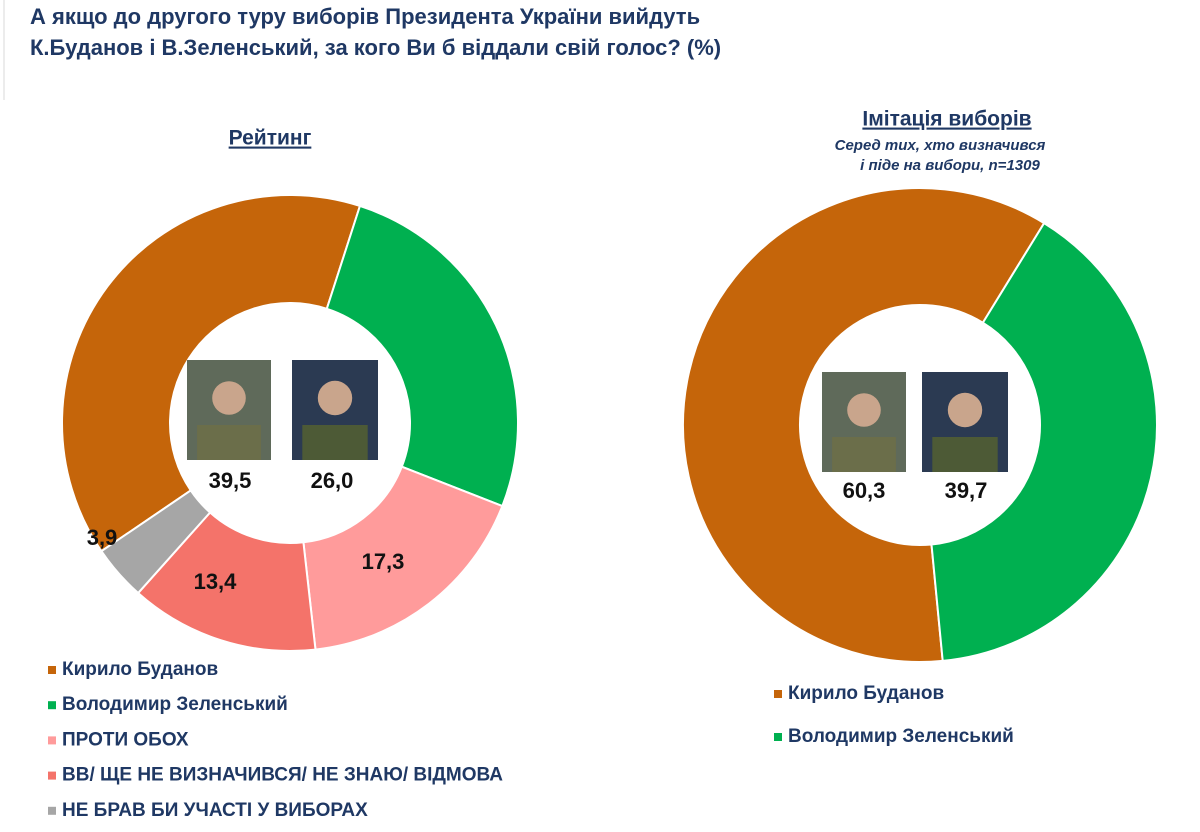  What do you see at coordinates (332, 480) in the screenshot?
I see `data-label: 26,0` at bounding box center [332, 480].